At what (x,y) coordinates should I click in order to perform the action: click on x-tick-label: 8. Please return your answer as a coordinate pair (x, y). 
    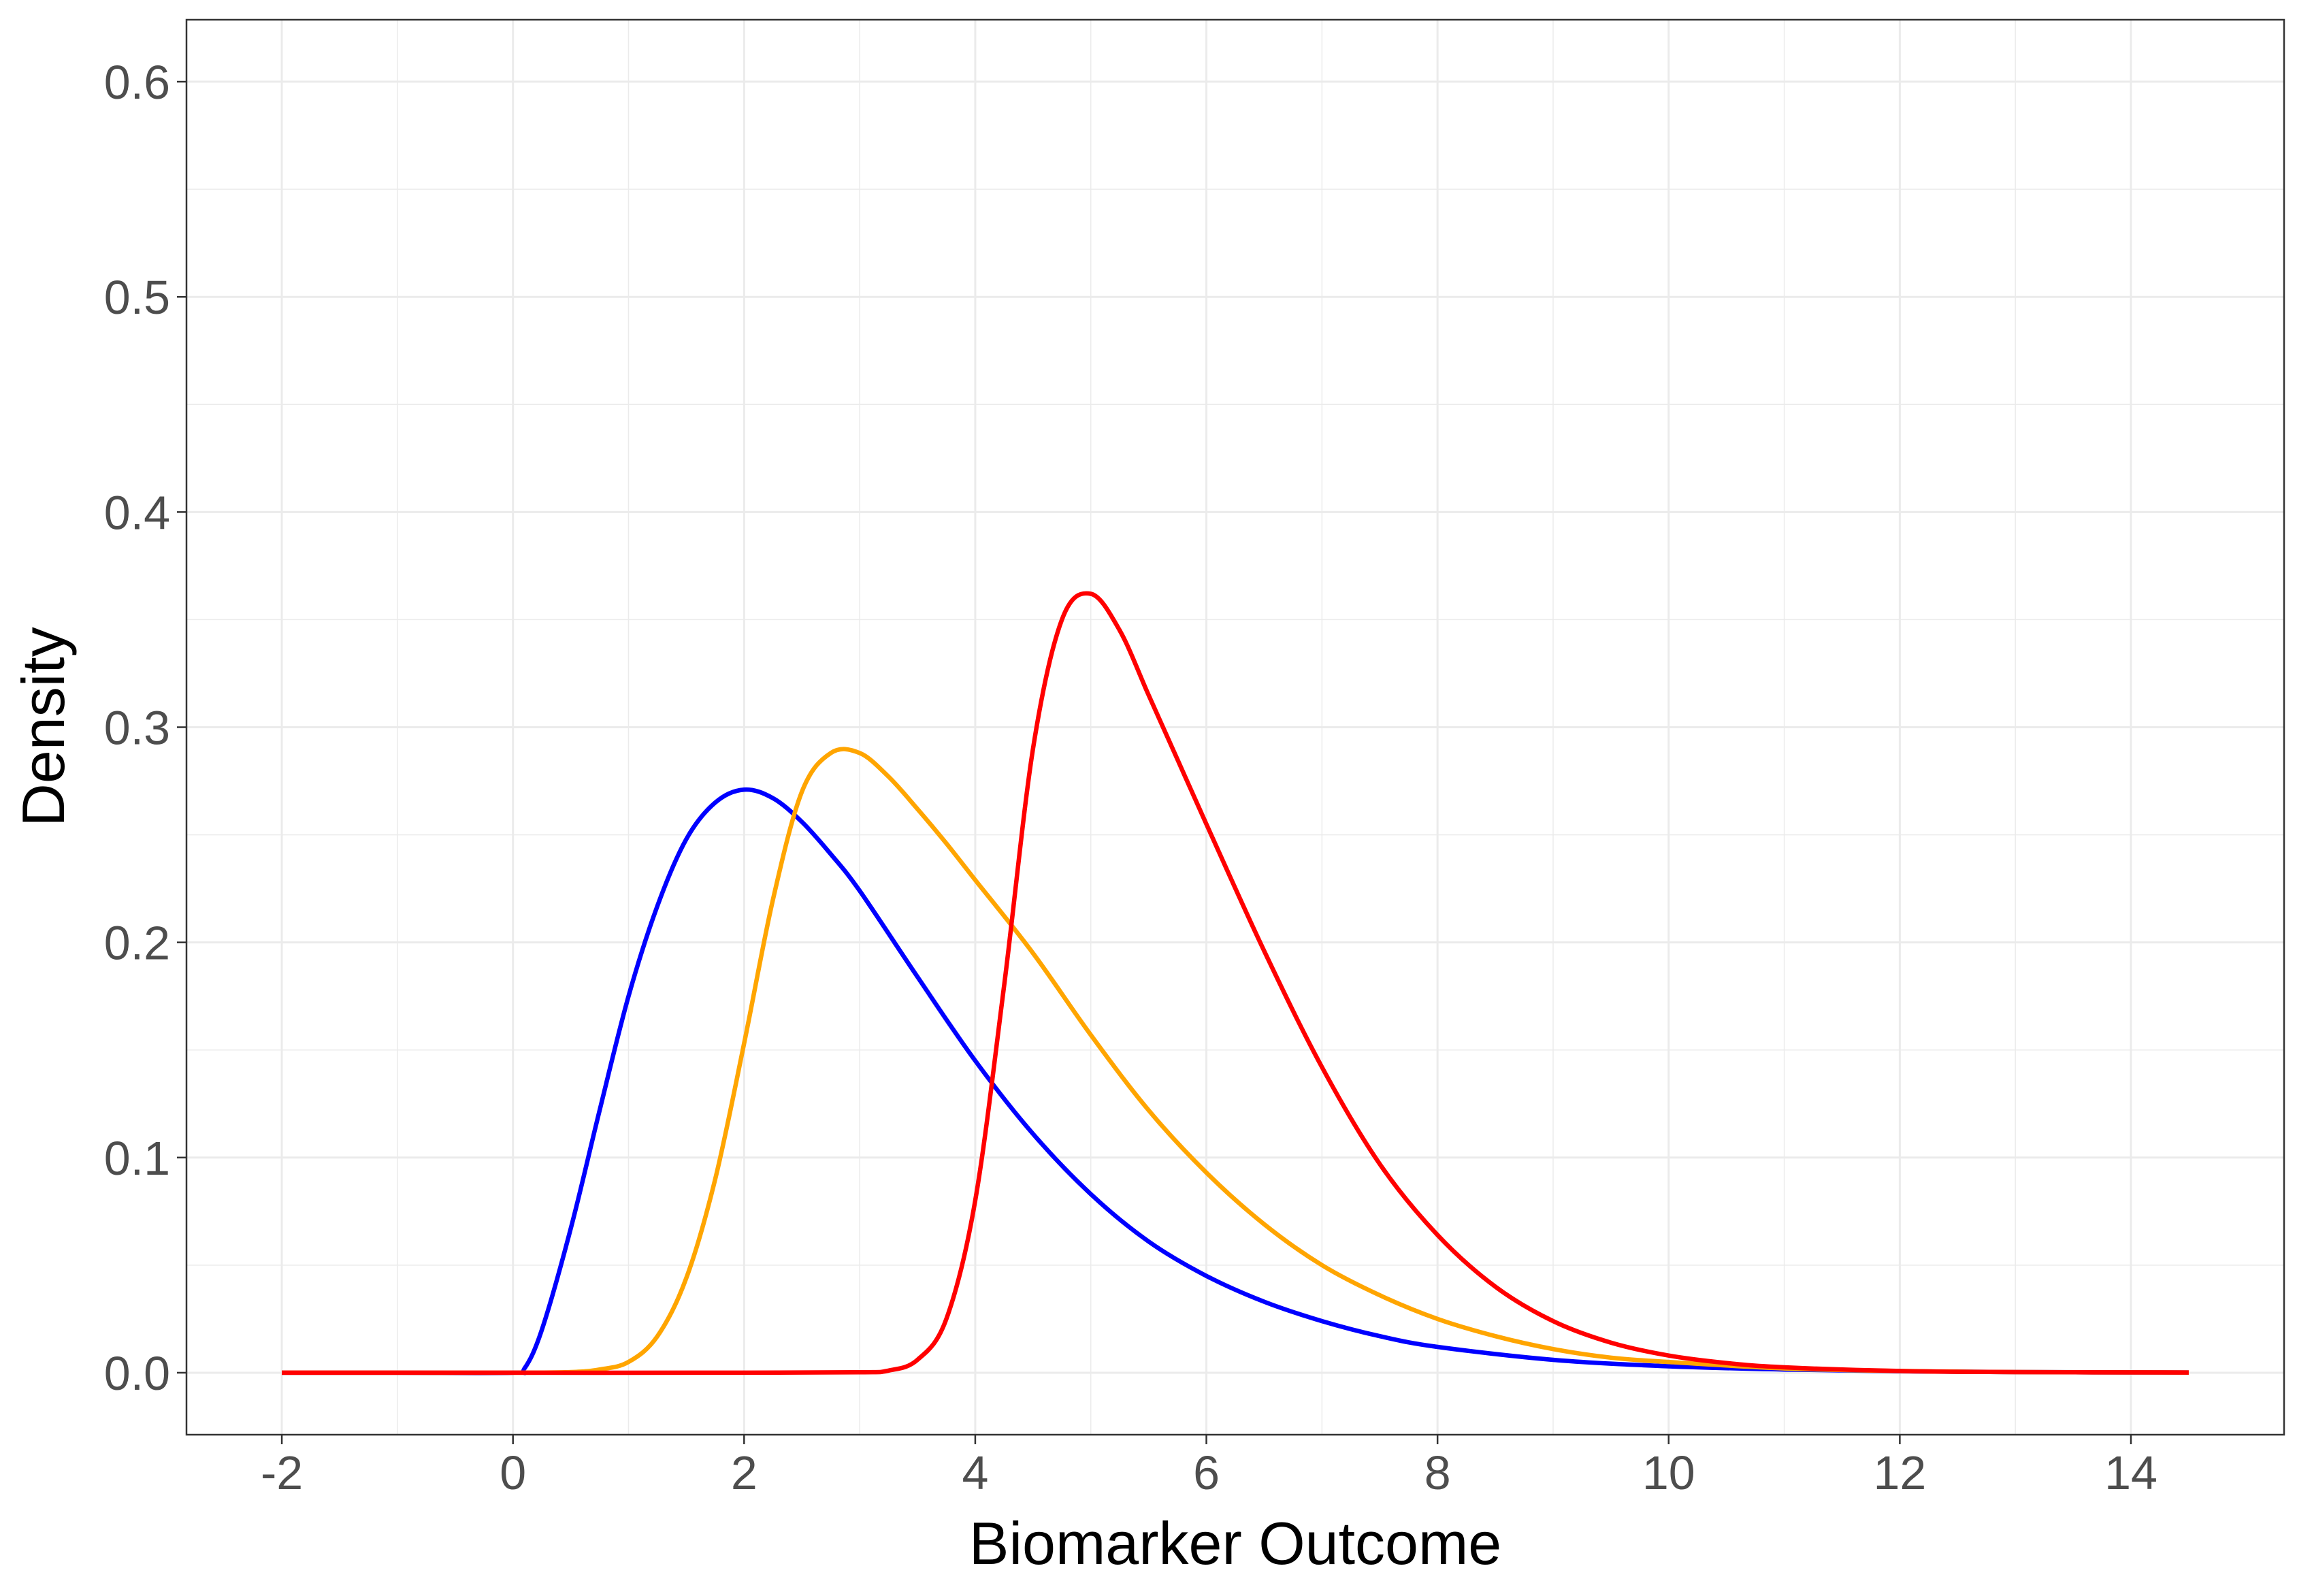
    Looking at the image, I should click on (1437, 1472).